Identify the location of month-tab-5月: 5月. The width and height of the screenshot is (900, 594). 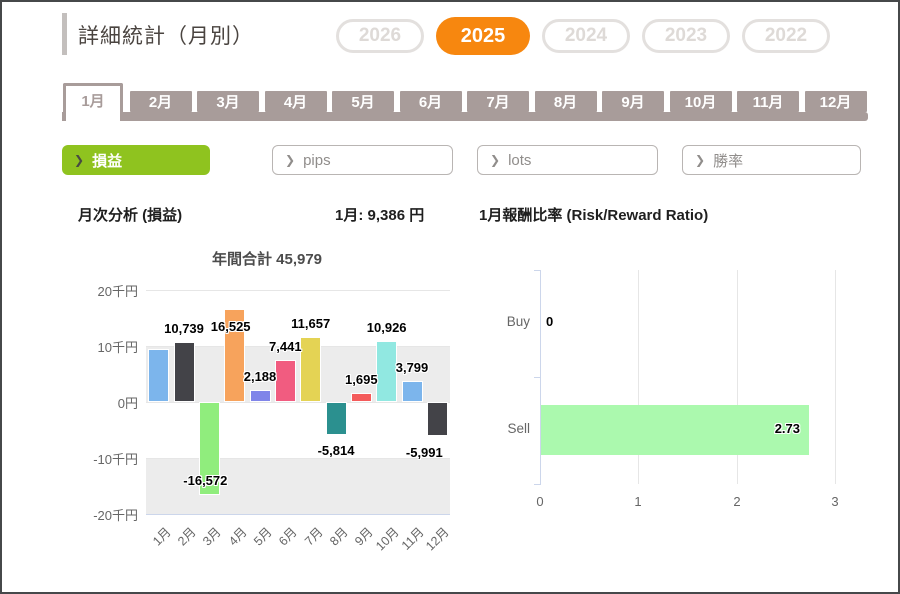
(363, 101).